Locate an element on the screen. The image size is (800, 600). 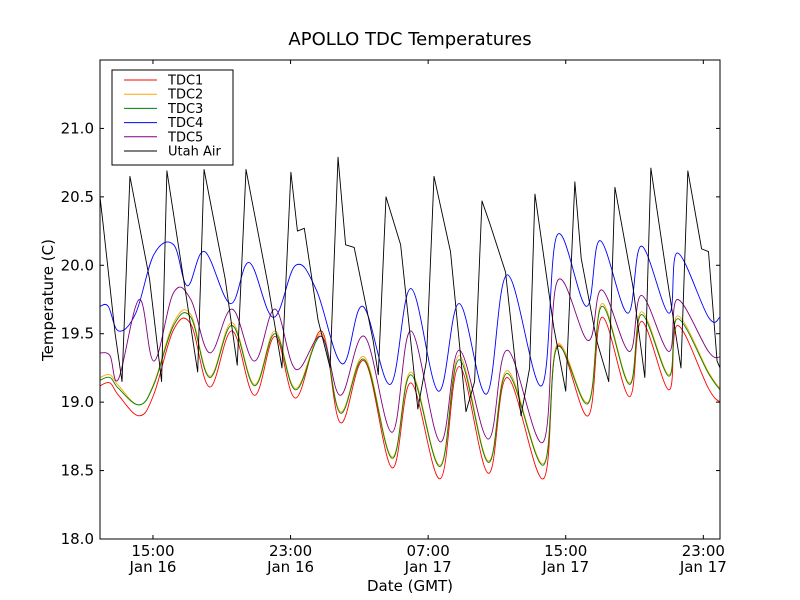
x-tick-label-time: 07:00 is located at coordinates (428, 551).